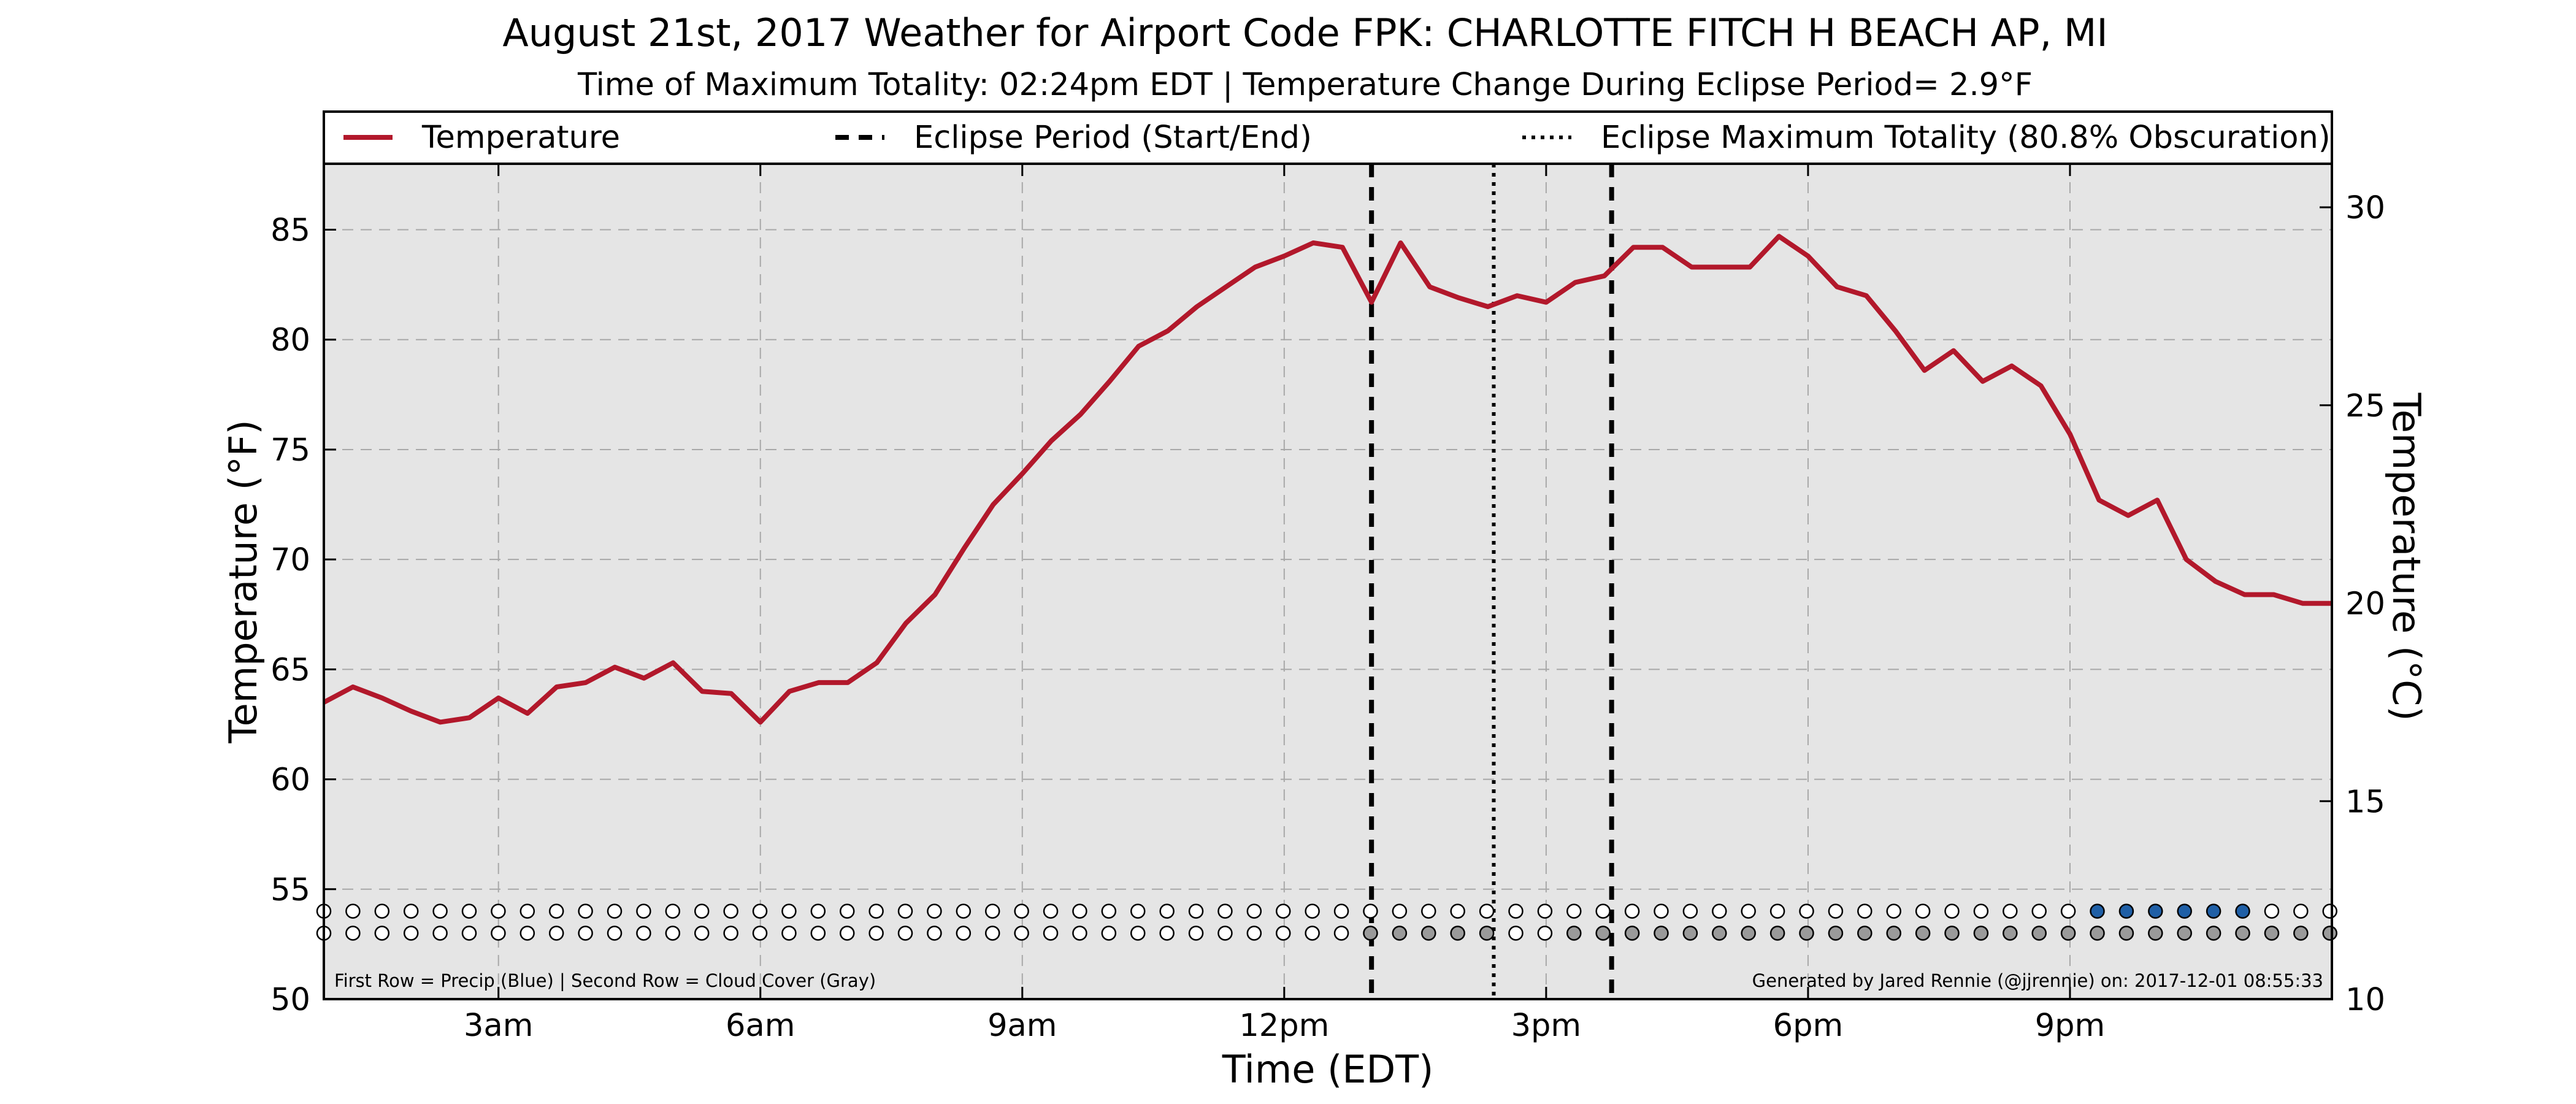 Image resolution: width=2576 pixels, height=1104 pixels. What do you see at coordinates (2365, 406) in the screenshot?
I see `y-tick-label-right: 25` at bounding box center [2365, 406].